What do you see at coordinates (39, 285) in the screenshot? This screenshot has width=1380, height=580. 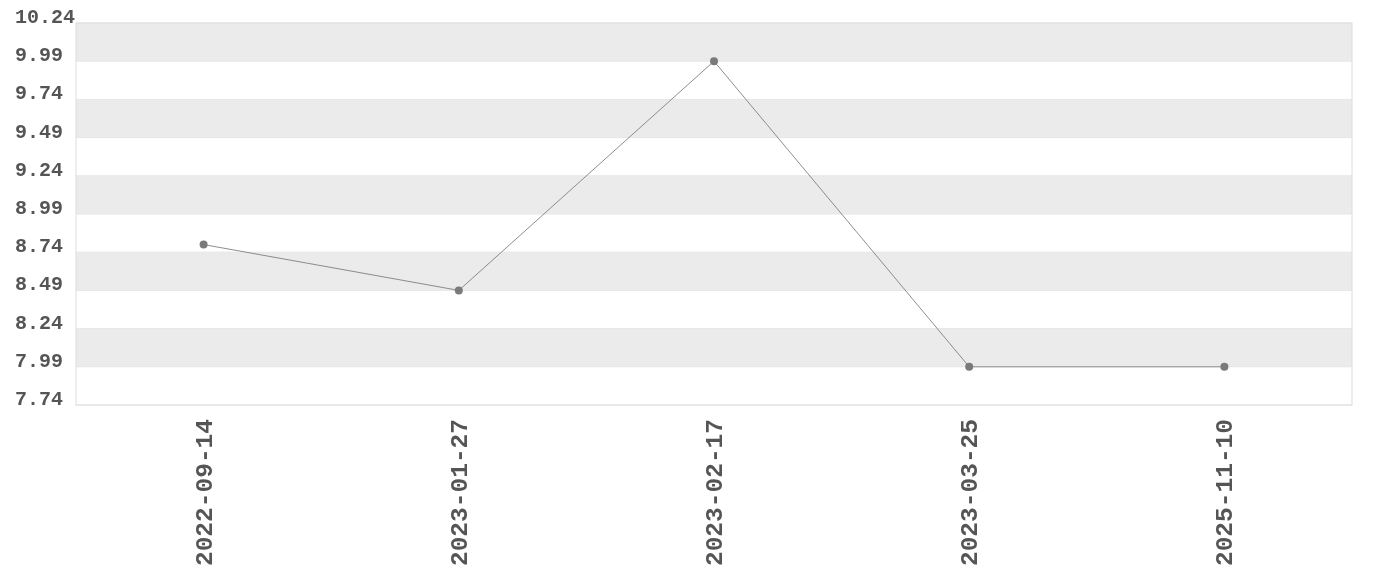 I see `y-tick-label: 8.49` at bounding box center [39, 285].